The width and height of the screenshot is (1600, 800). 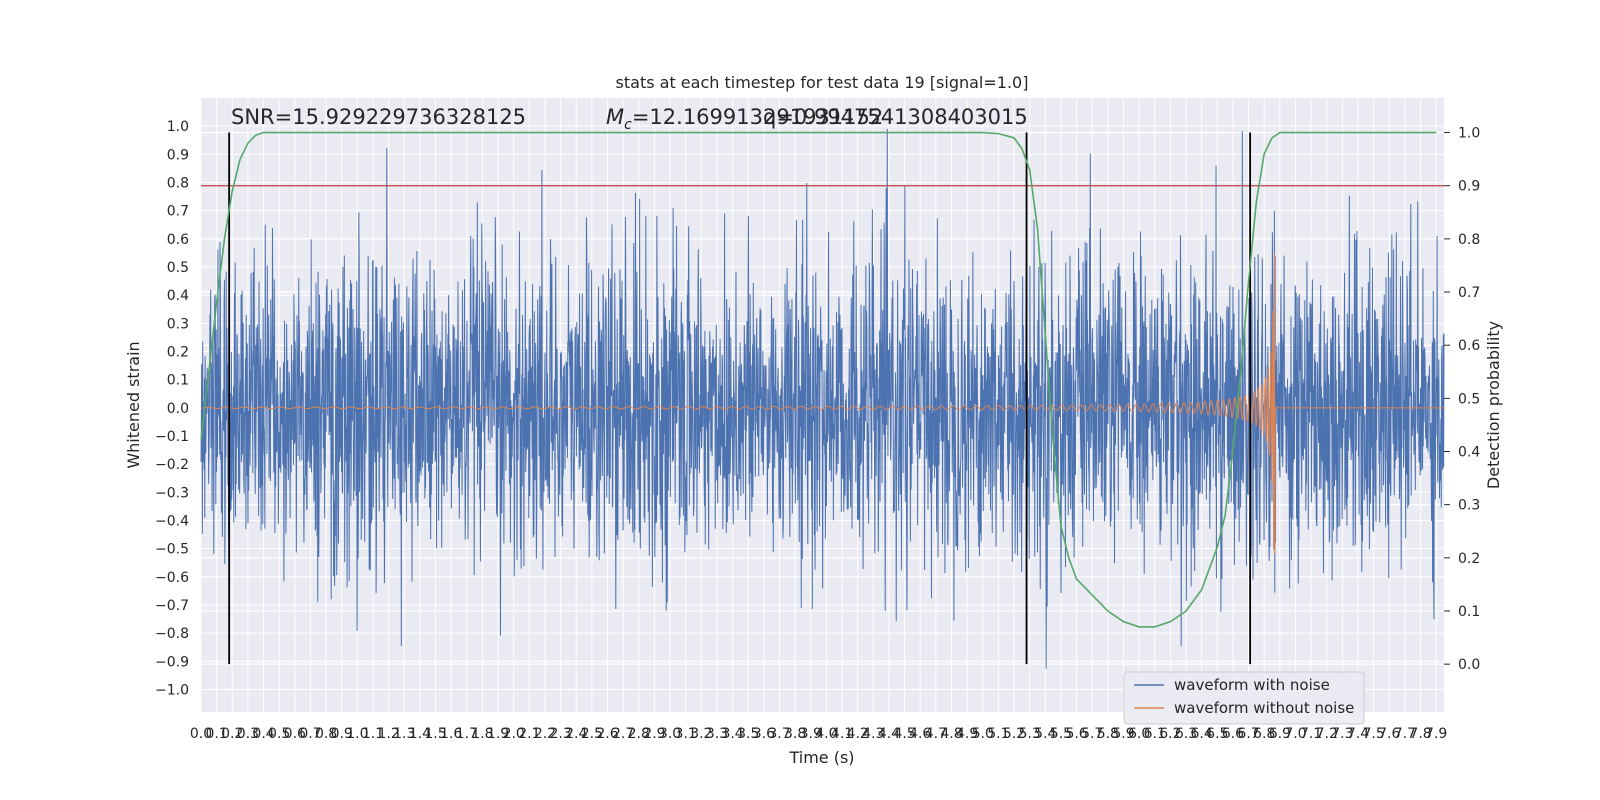 I want to click on x-tick-label: 1.9, so click(x=498, y=734).